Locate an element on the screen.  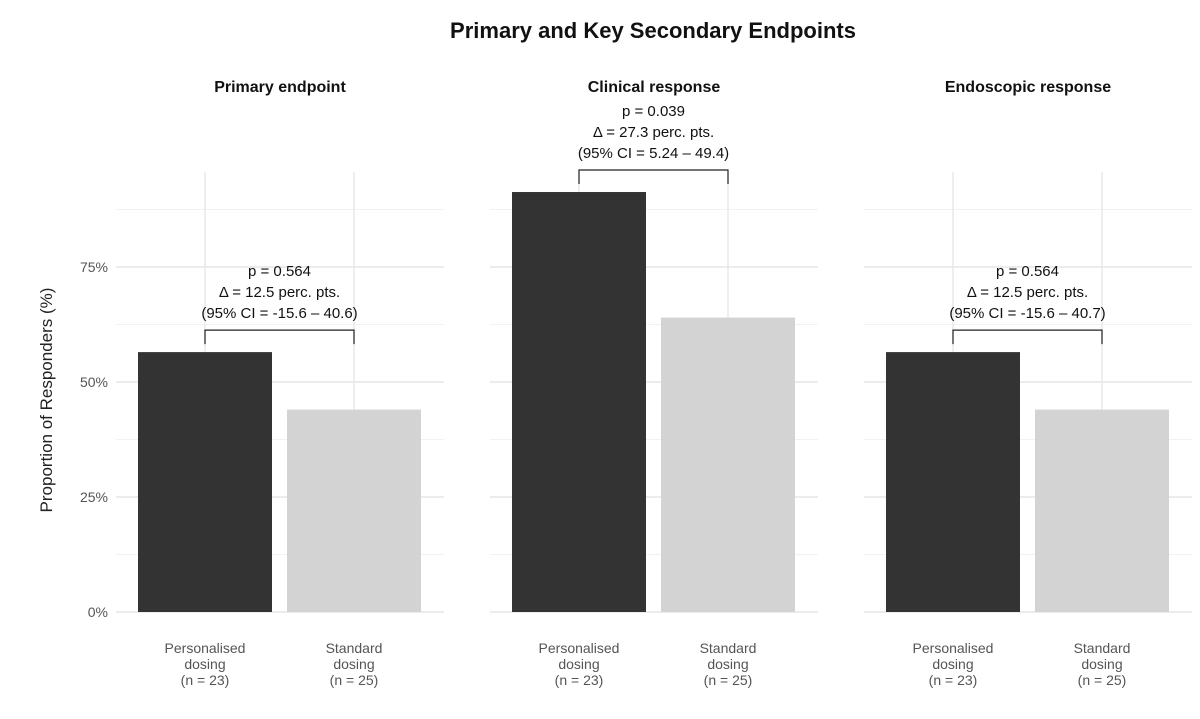
y-tick-label: 50% is located at coordinates (94, 382).